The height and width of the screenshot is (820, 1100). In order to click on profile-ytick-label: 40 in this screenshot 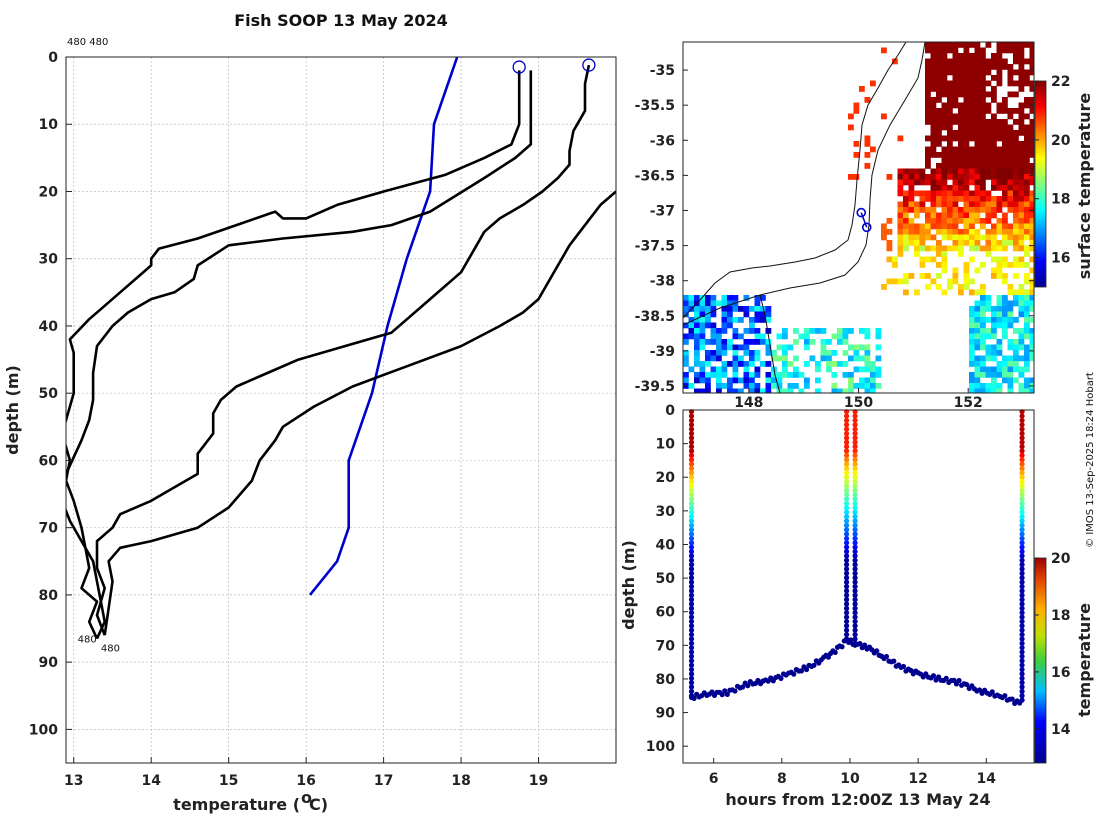, I will do `click(49, 327)`.